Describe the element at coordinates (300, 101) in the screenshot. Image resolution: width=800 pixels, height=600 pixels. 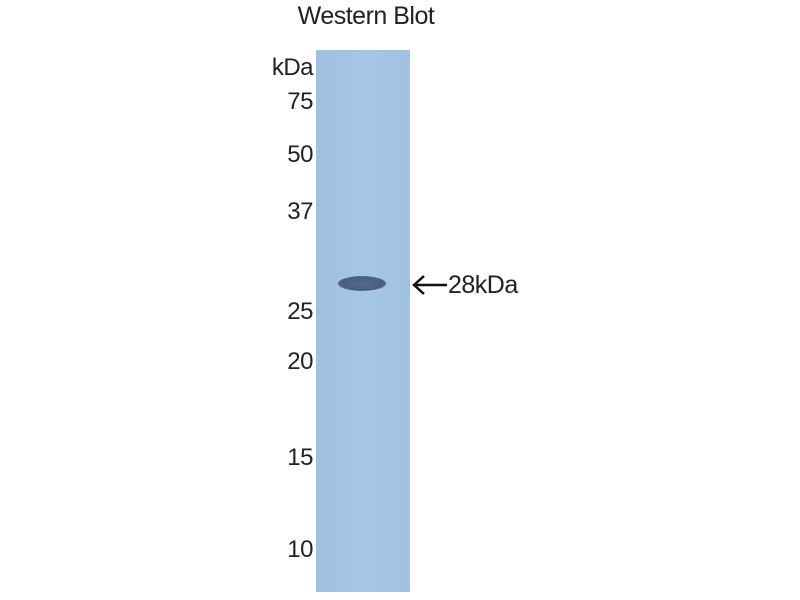
I see `marker-75: 75` at that location.